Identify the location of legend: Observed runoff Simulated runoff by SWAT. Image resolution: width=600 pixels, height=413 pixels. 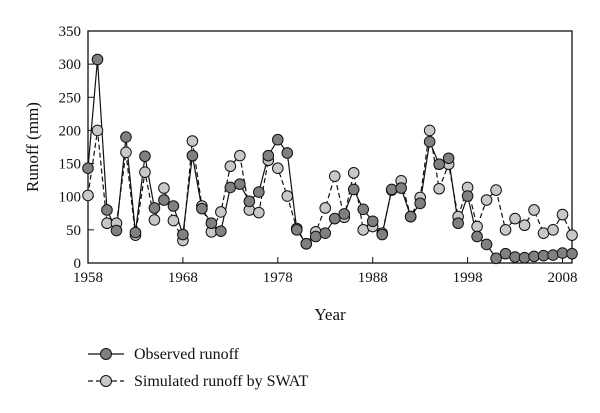
(198, 368).